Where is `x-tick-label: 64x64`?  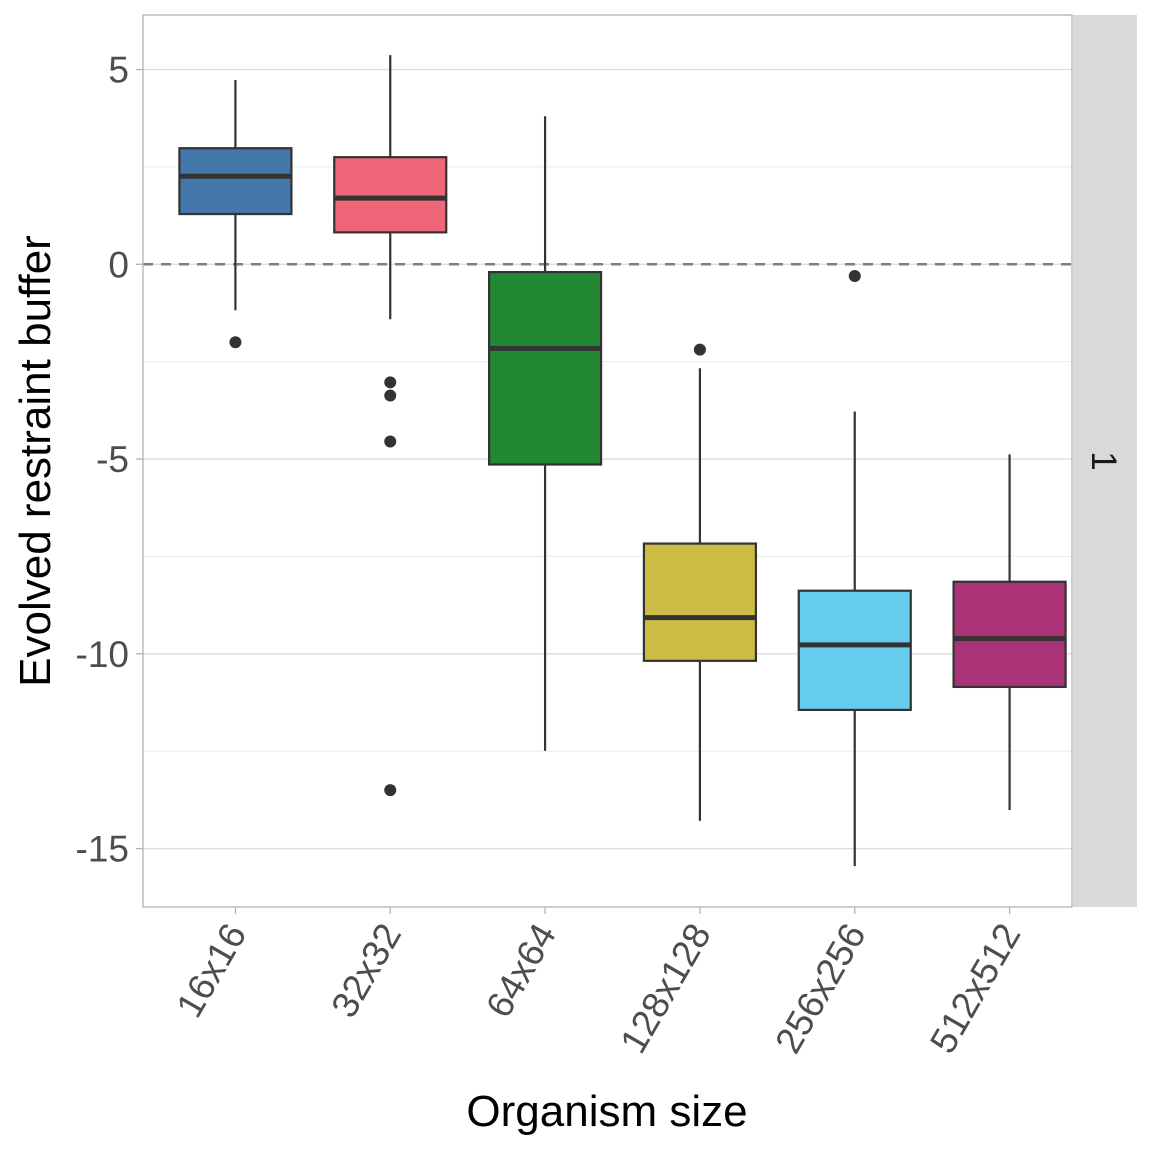 x-tick-label: 64x64 is located at coordinates (521, 971).